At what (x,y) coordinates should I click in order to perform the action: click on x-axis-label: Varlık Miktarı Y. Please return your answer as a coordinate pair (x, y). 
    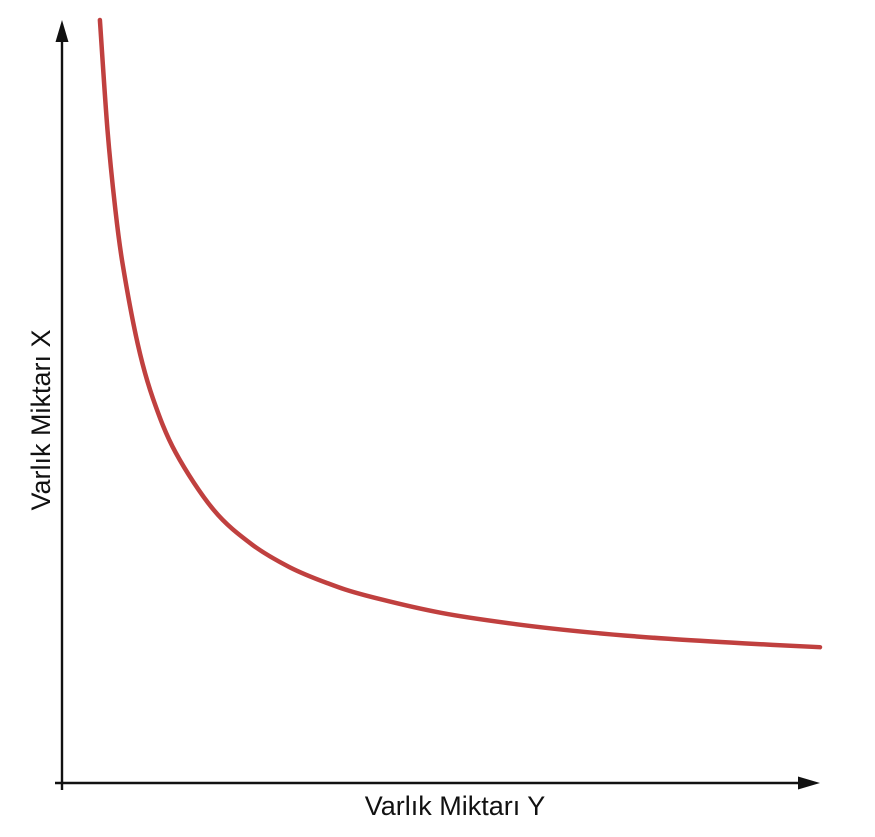
    Looking at the image, I should click on (455, 806).